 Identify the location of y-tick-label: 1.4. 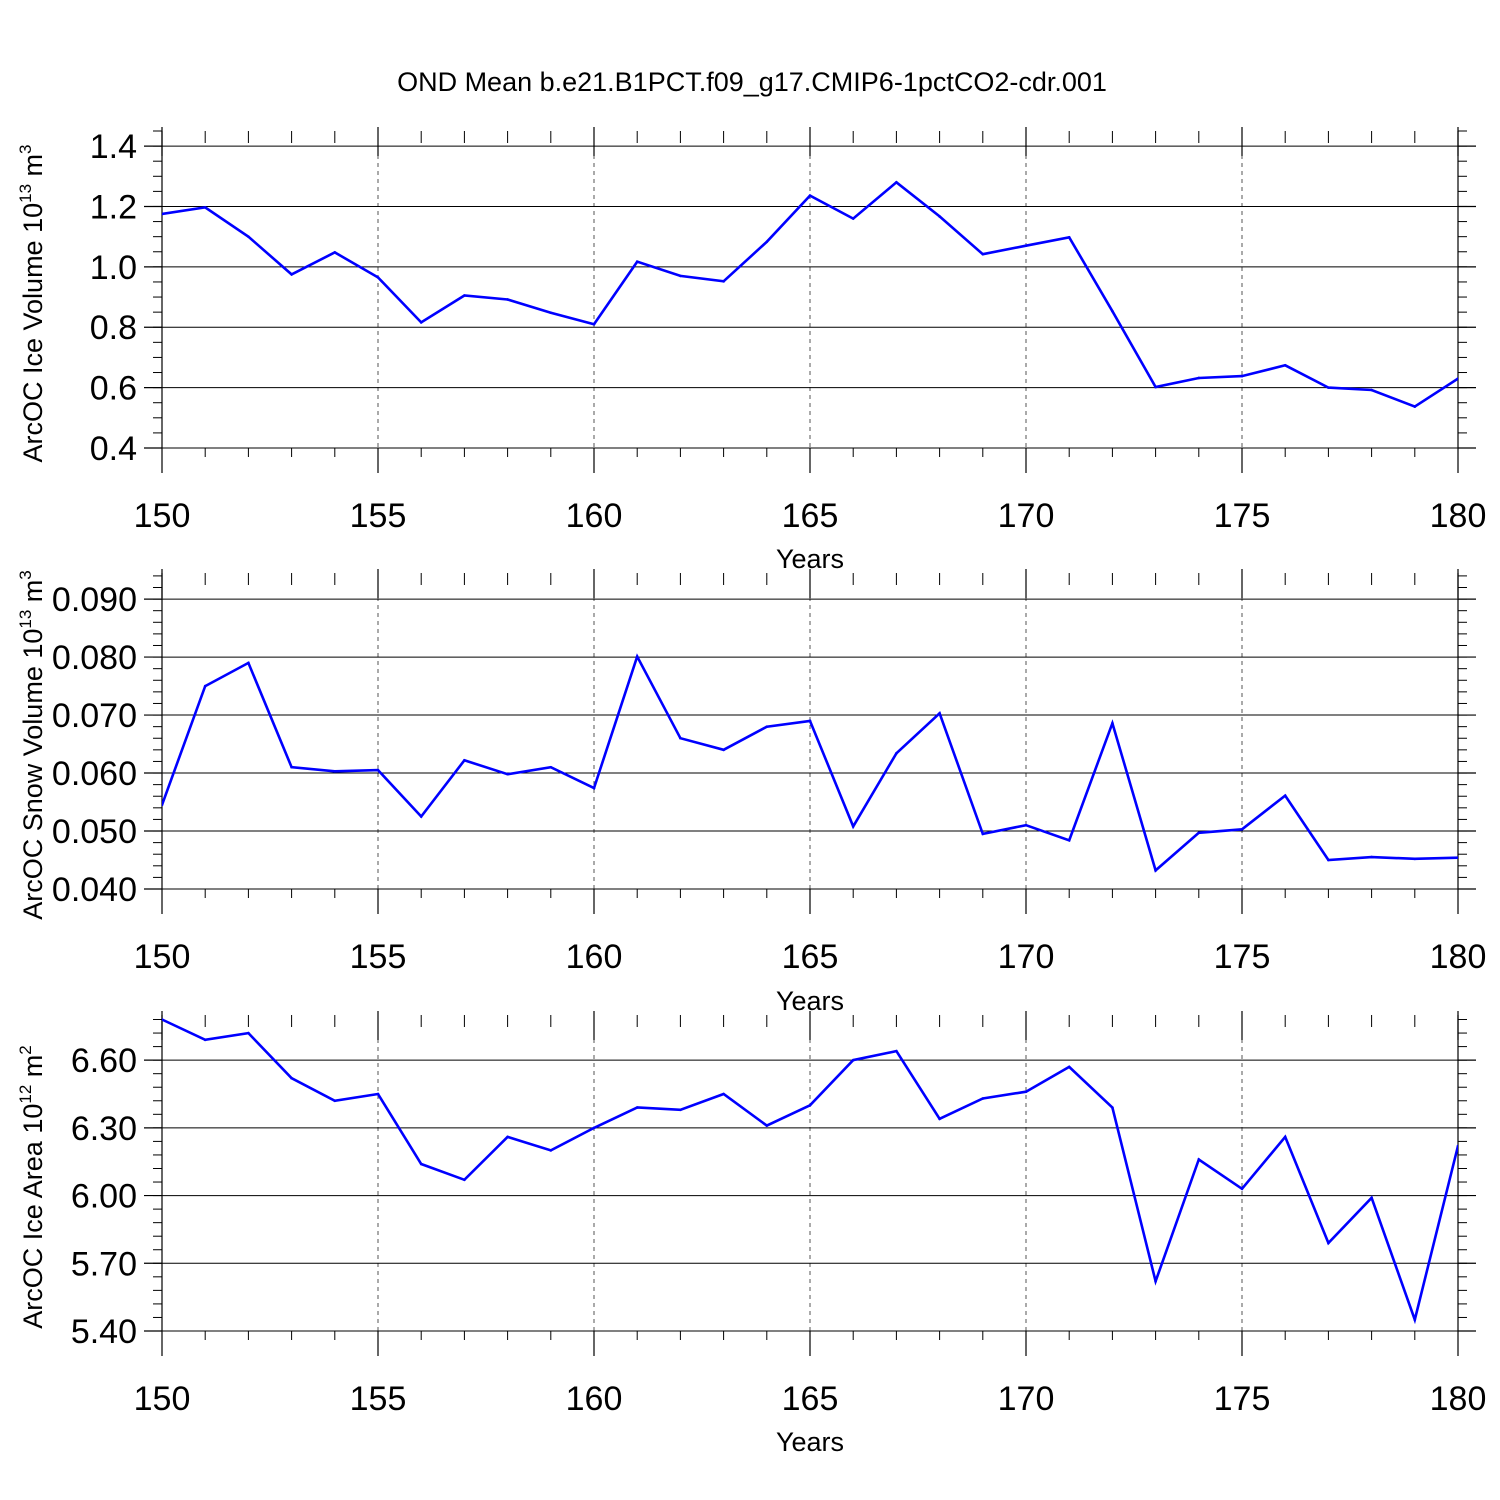
(113, 147).